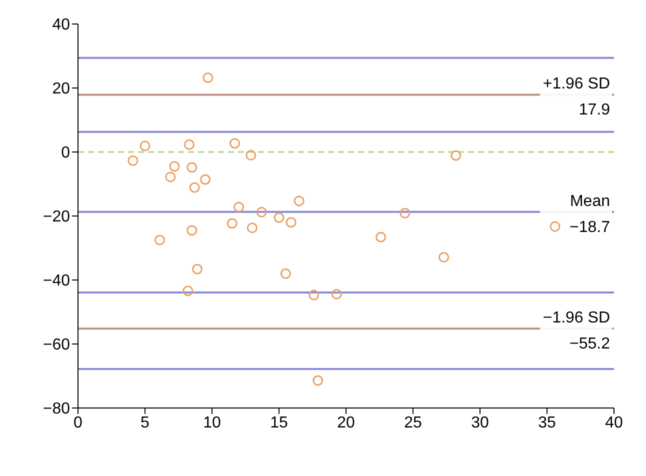 The height and width of the screenshot is (476, 646). I want to click on y-tick-label: −20, so click(56, 217).